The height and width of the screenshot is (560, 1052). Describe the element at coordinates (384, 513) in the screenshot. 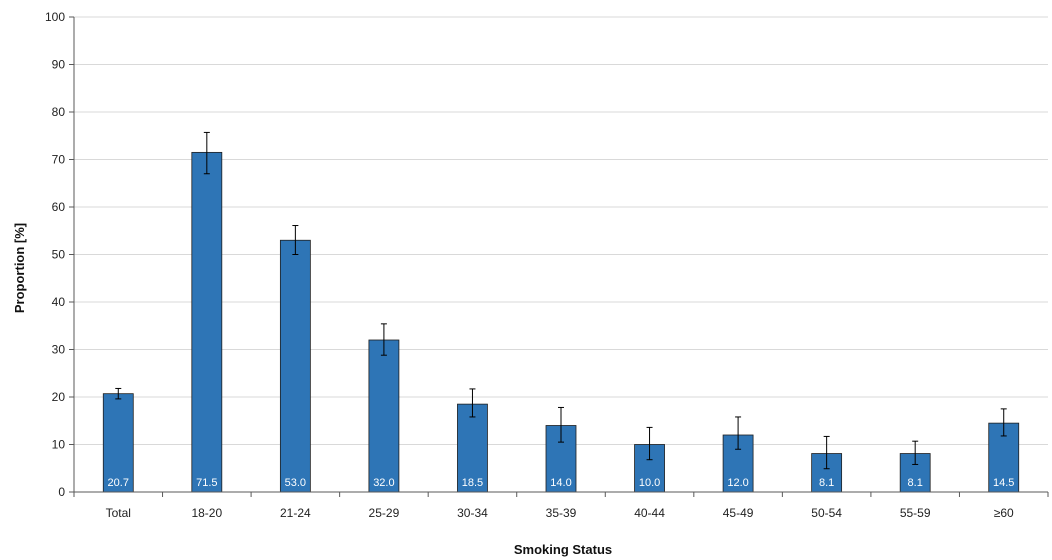

I see `x-tick-label: 25-29` at that location.